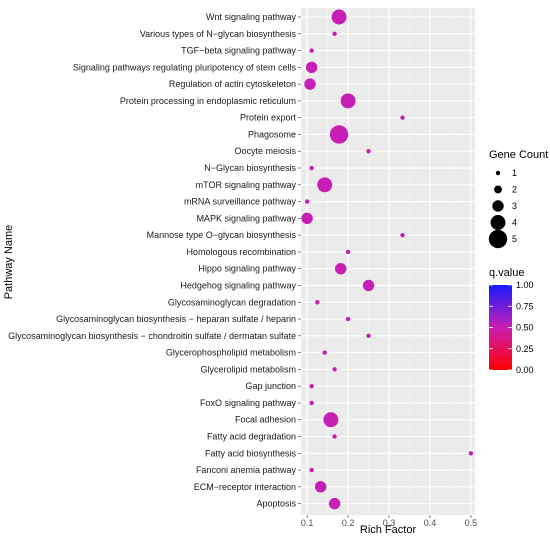 This screenshot has height=539, width=550. Describe the element at coordinates (270, 386) in the screenshot. I see `y-tick-label: Gap junction` at that location.